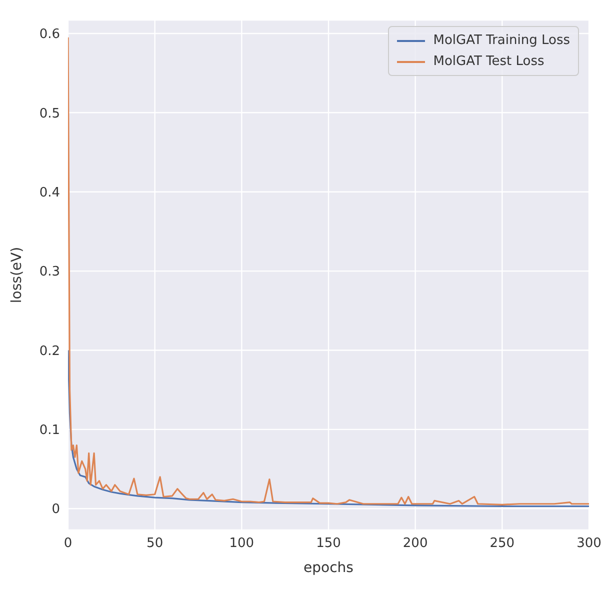 The width and height of the screenshot is (611, 599). I want to click on y-tick-label: 0.1, so click(49, 430).